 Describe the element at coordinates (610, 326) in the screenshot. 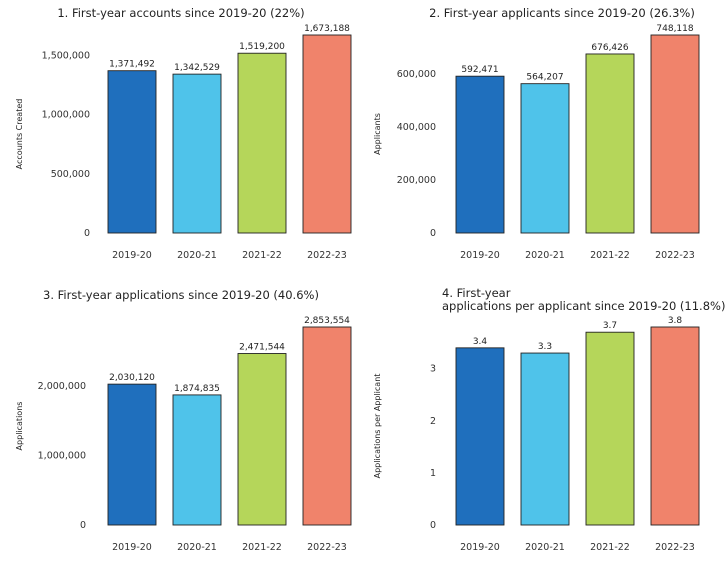

I see `bar-value-label: 3.7` at that location.